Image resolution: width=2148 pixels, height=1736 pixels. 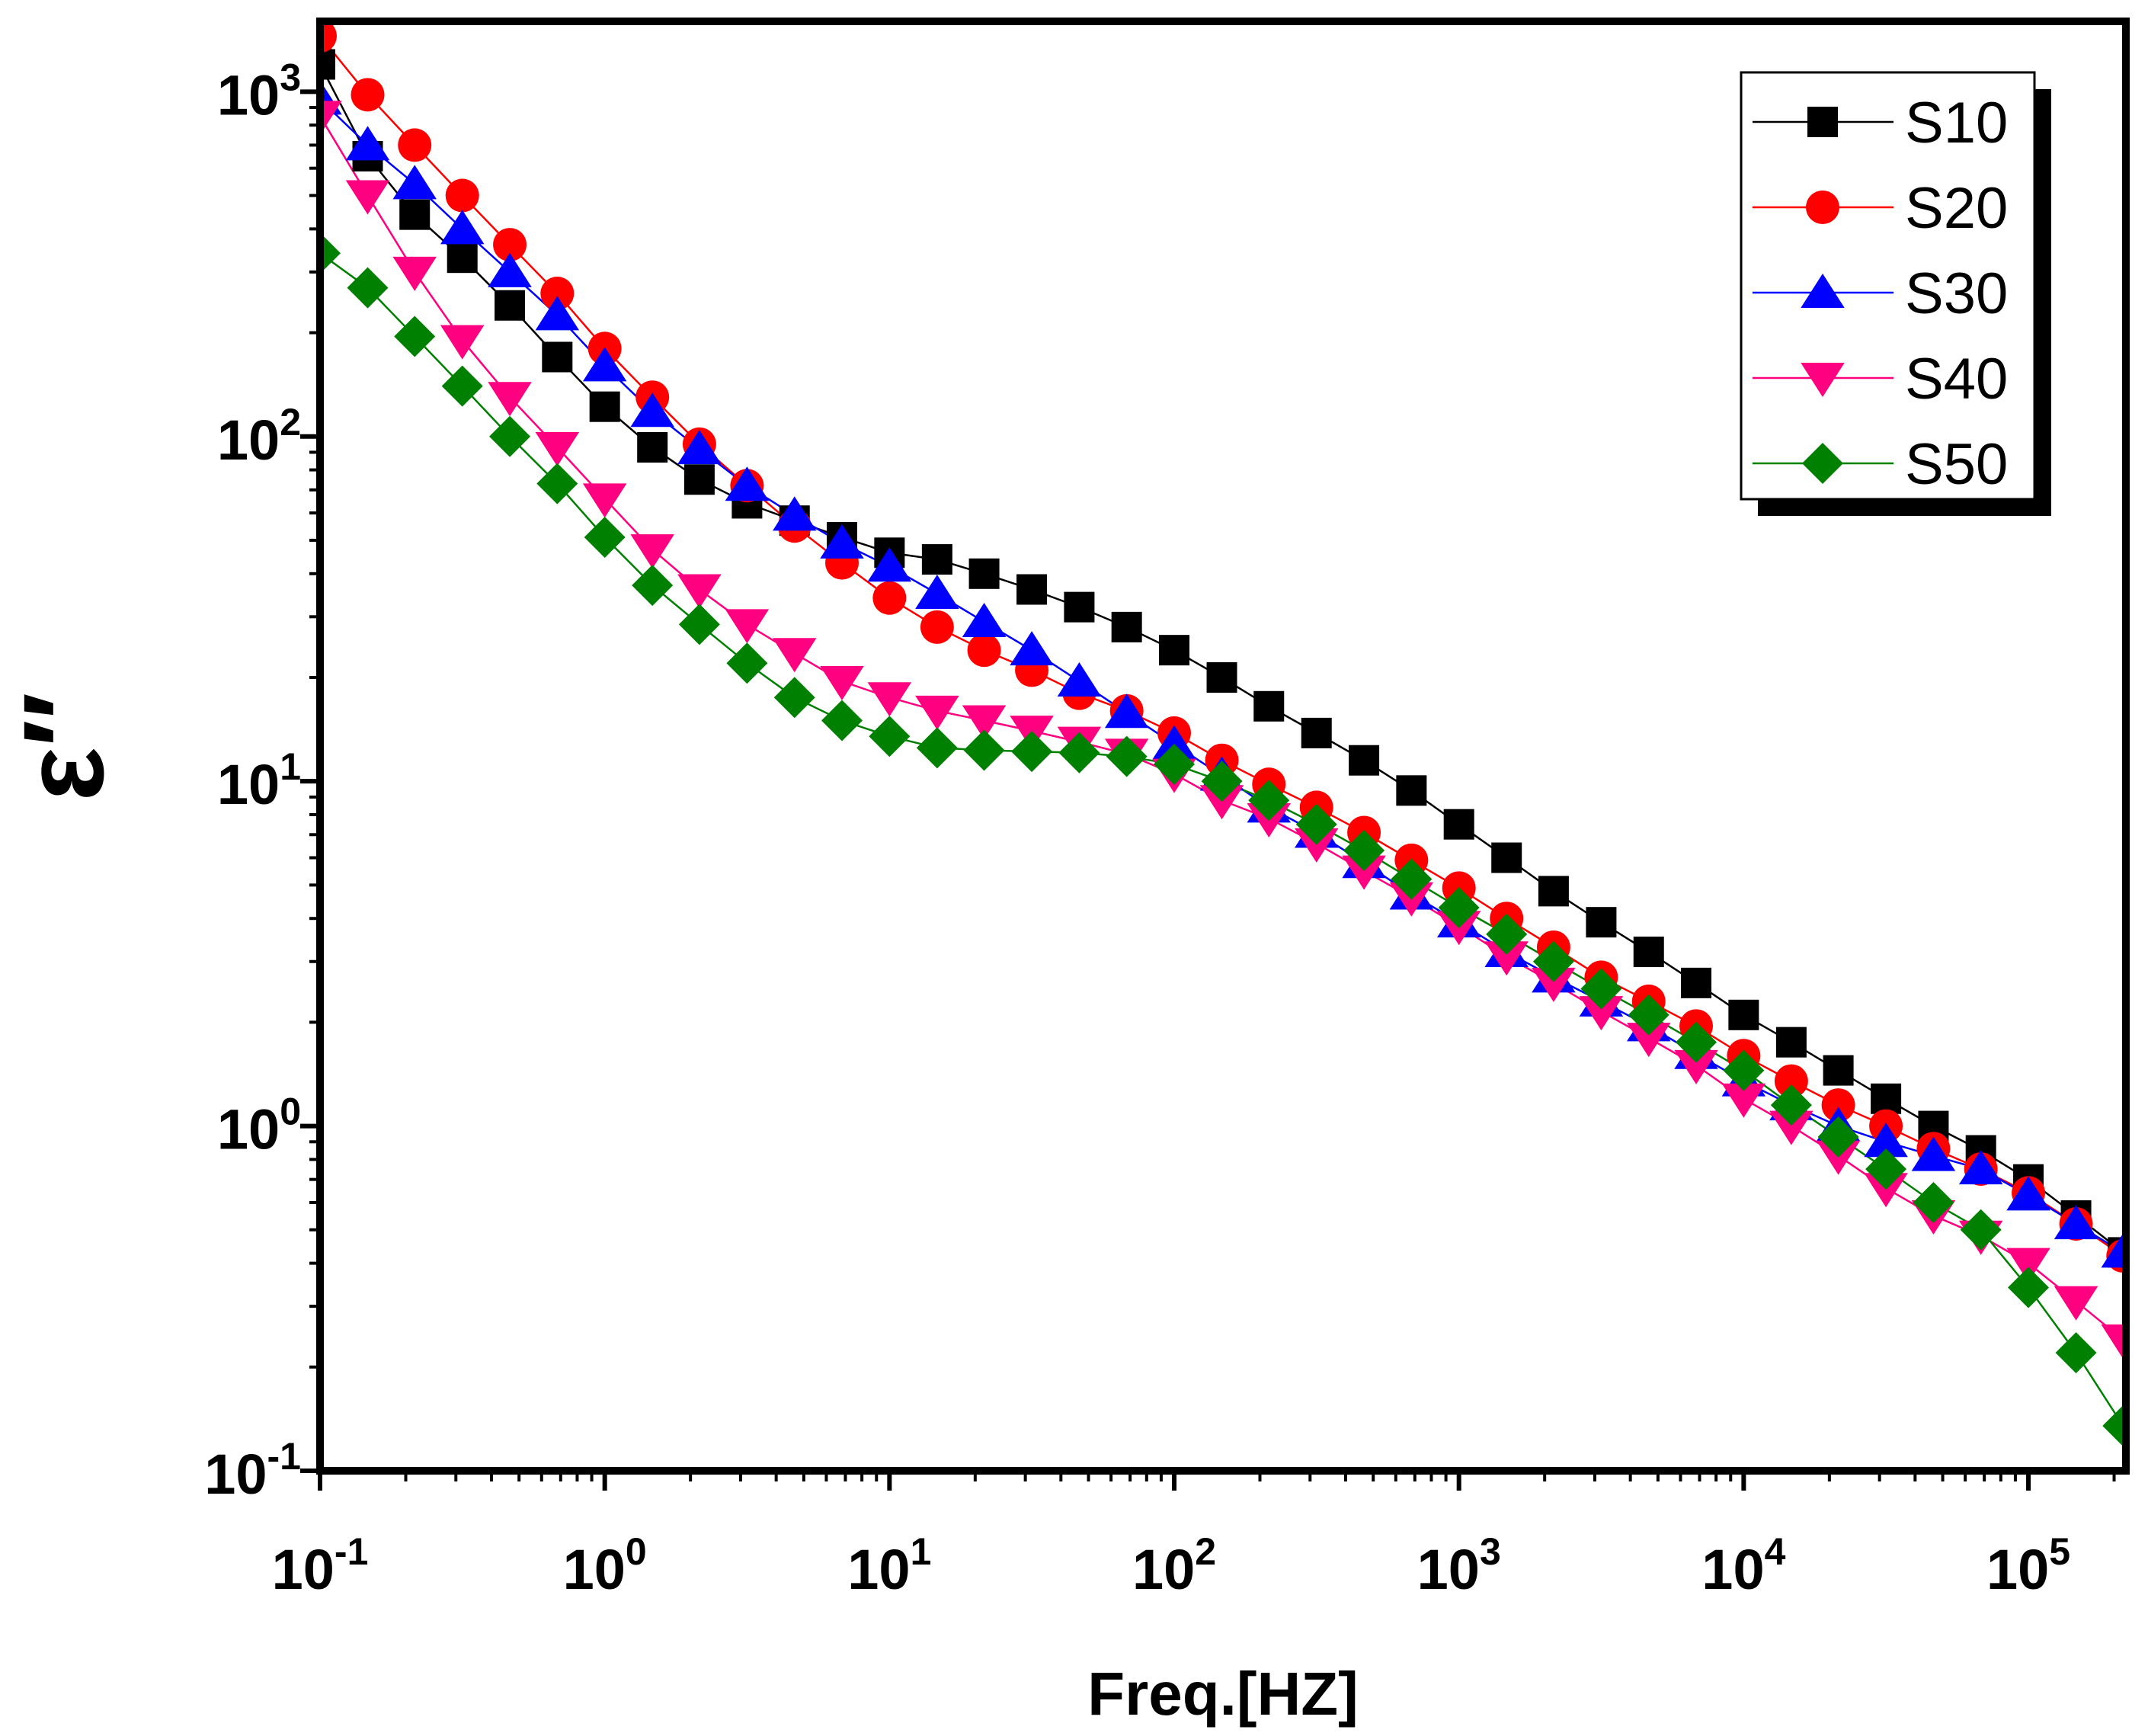 I want to click on legend: S10 S20 S30 S40 S50, so click(x=1895, y=293).